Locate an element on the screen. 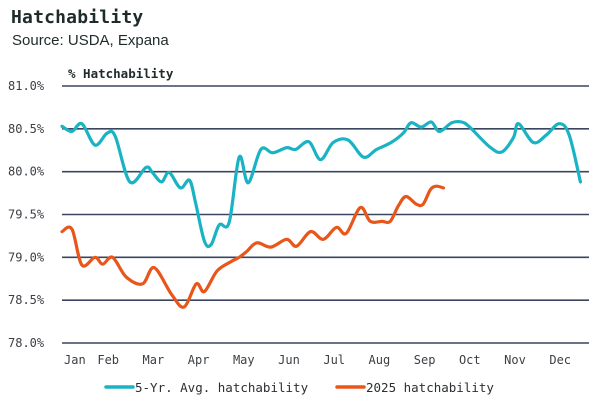 The height and width of the screenshot is (409, 605). legend: 5-Yr. Avg. hatchability 2025 hatchability is located at coordinates (299, 387).